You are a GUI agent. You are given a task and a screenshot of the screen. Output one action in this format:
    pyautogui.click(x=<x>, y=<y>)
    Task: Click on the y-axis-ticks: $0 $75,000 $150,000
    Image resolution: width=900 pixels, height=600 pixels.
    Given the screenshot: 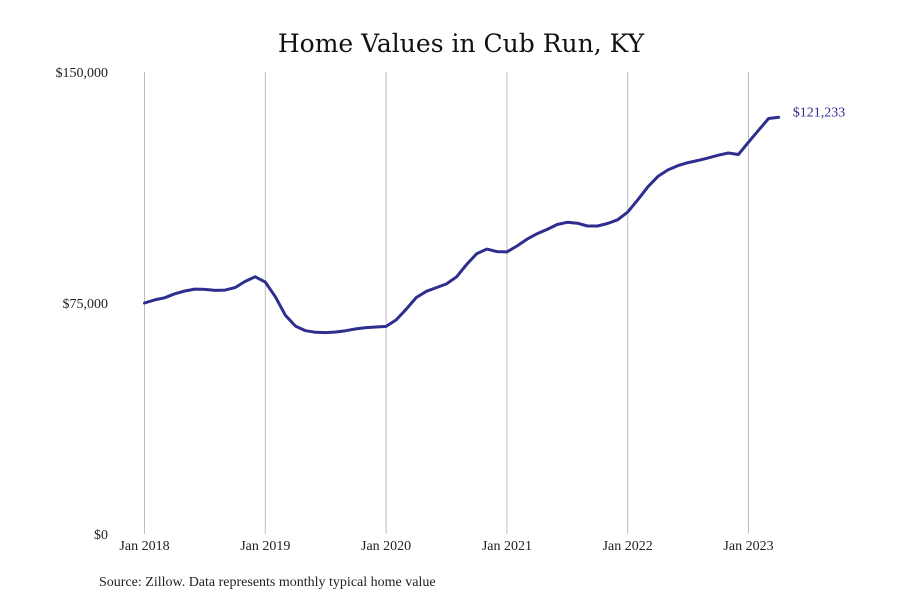 What is the action you would take?
    pyautogui.click(x=82, y=304)
    